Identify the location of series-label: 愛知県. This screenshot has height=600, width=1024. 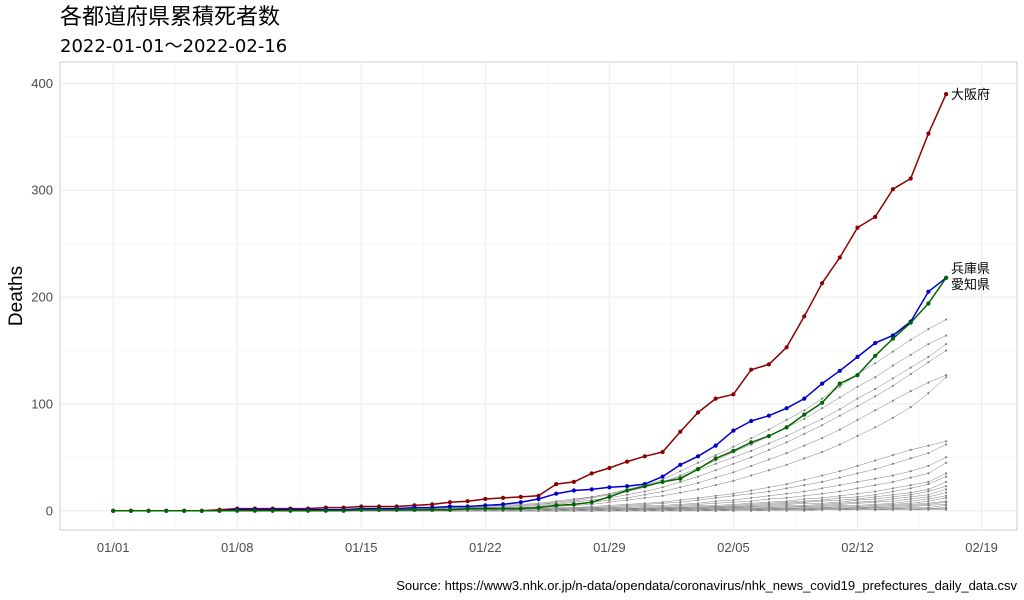
(970, 285).